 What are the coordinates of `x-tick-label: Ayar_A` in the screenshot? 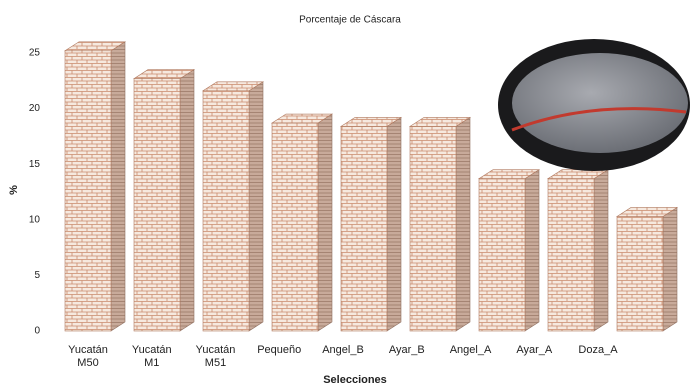 It's located at (534, 350).